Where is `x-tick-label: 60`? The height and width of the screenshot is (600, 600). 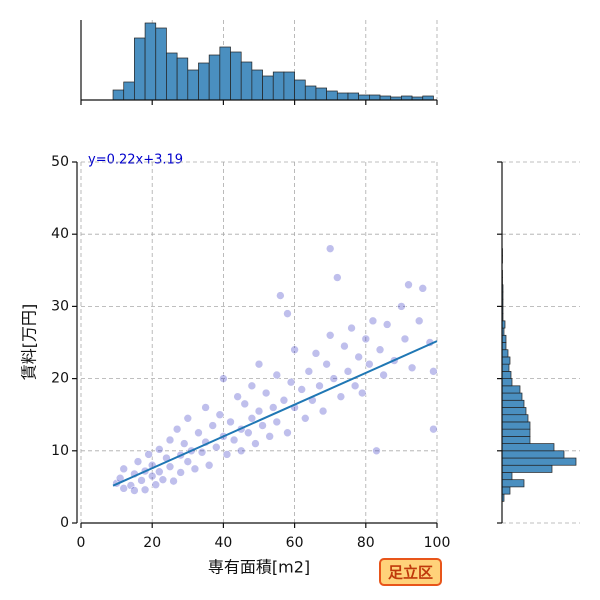 x-tick-label: 60 is located at coordinates (295, 543).